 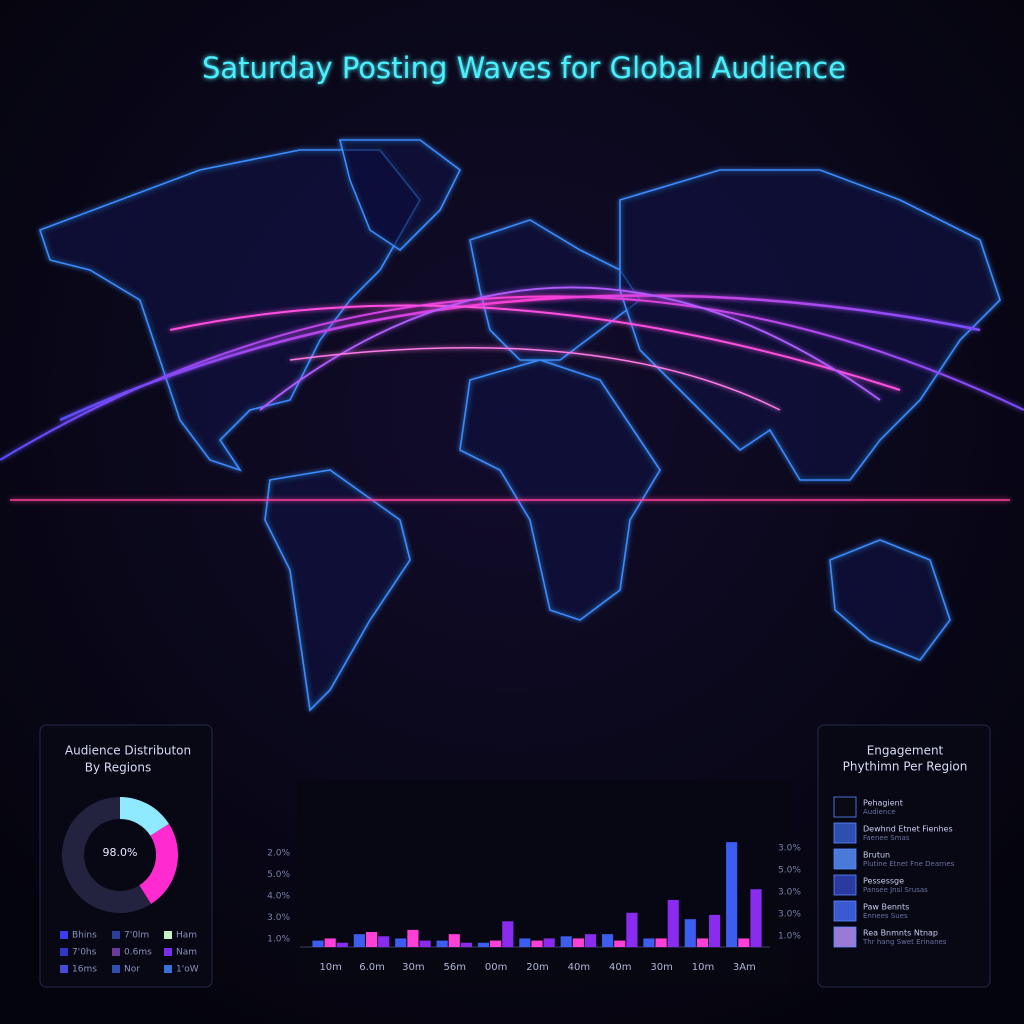 I want to click on row-detail: Pansee Jnsl Srusas, so click(x=895, y=890).